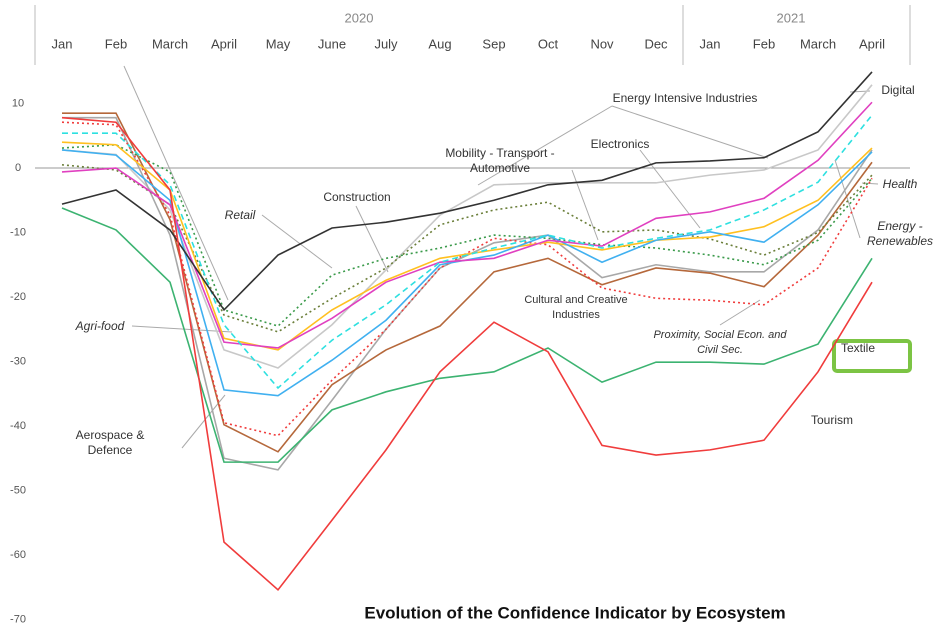  Describe the element at coordinates (720, 342) in the screenshot. I see `annotation: Proximity, Social Econ. and Civil Sec.` at that location.